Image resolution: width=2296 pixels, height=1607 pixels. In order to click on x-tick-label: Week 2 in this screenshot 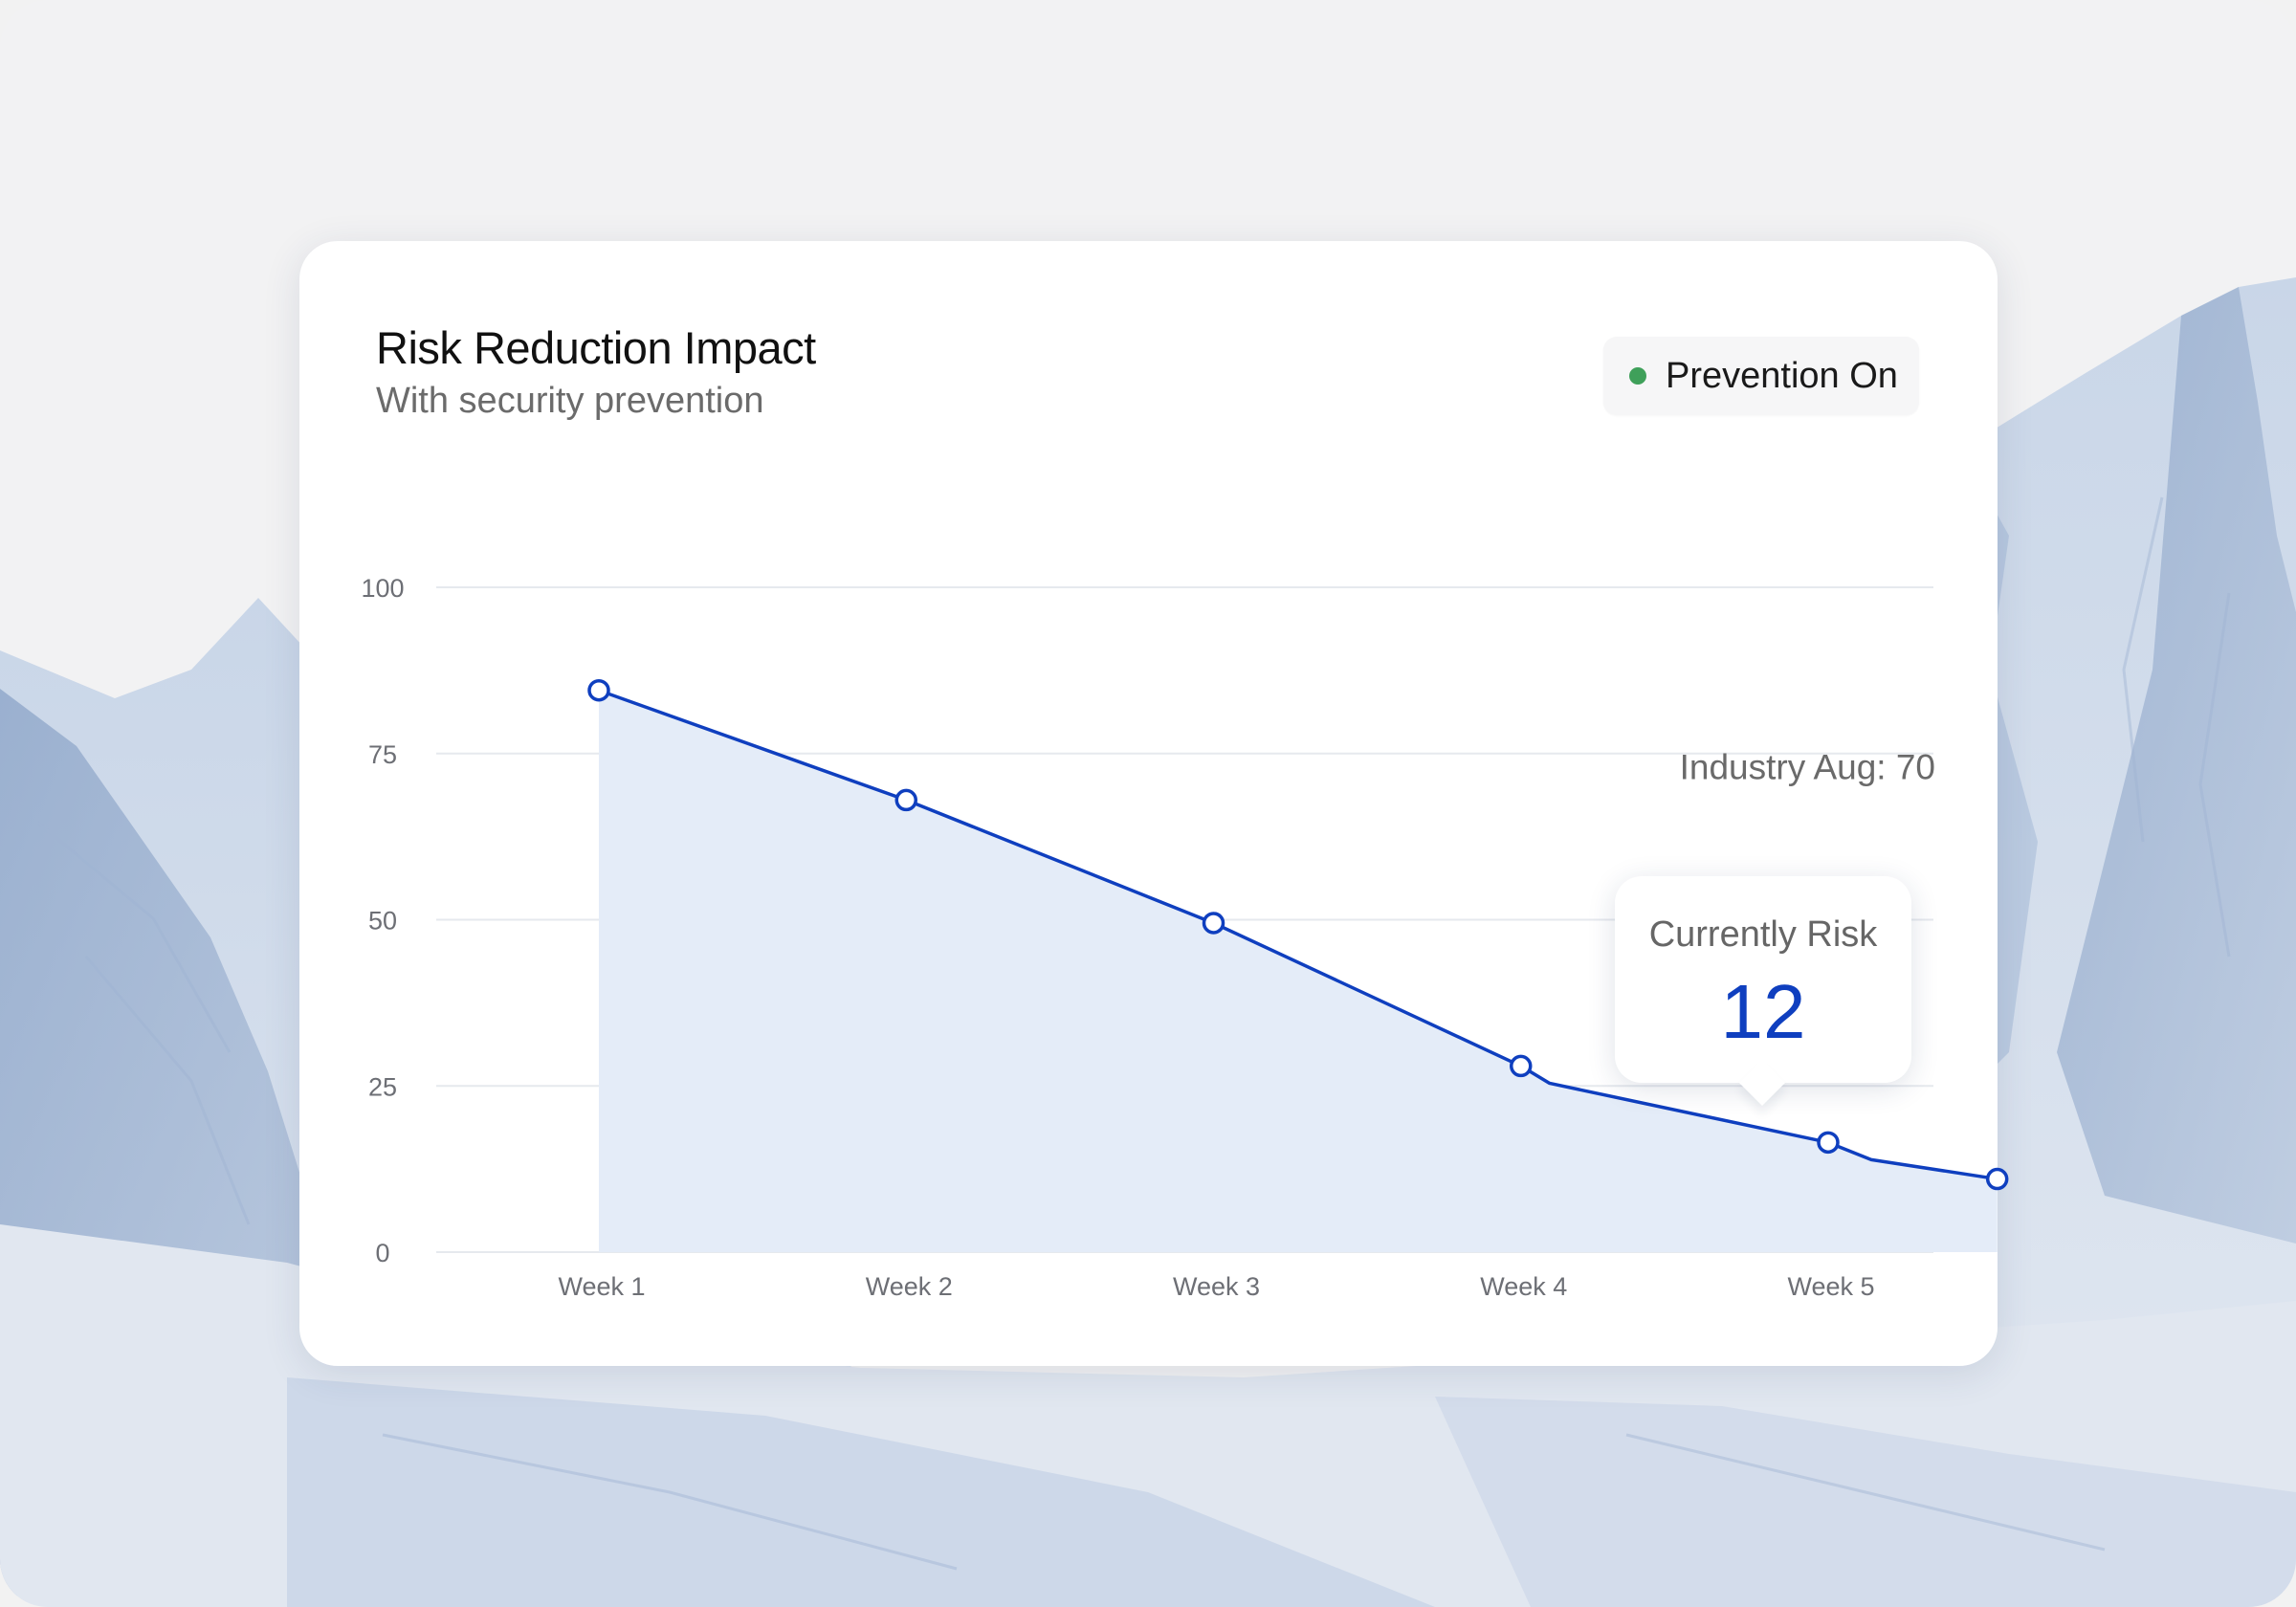, I will do `click(910, 1286)`.